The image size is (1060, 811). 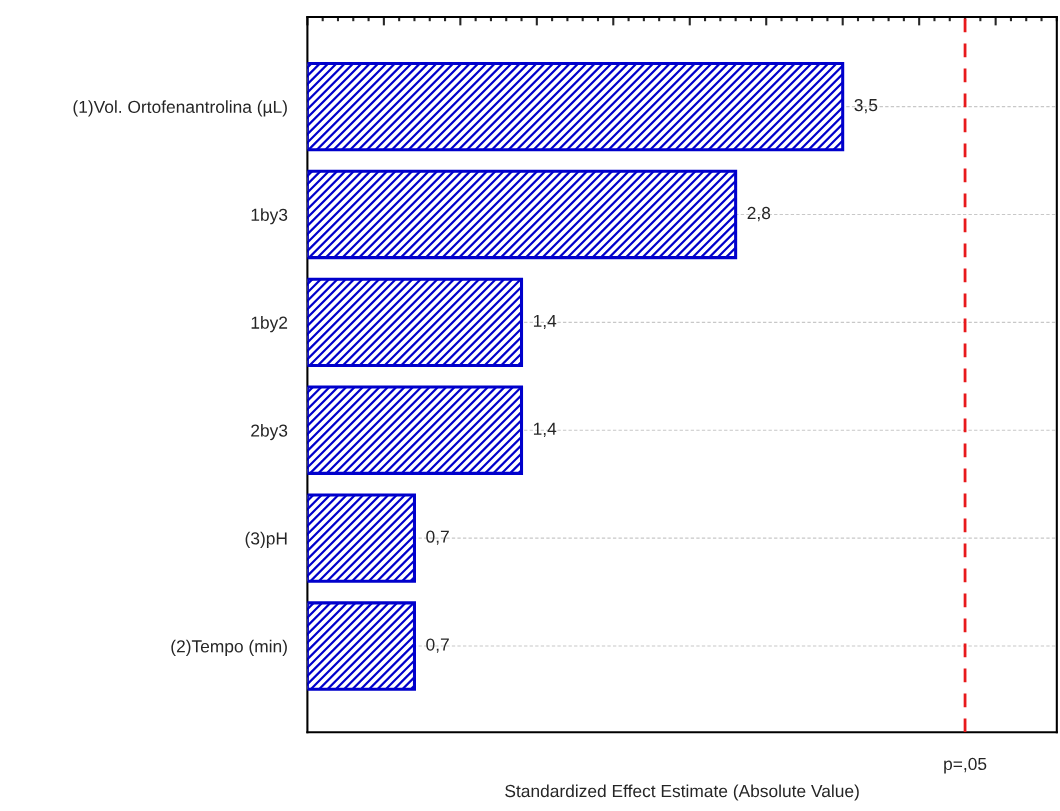 What do you see at coordinates (269, 216) in the screenshot?
I see `y-tick-label: 1by3` at bounding box center [269, 216].